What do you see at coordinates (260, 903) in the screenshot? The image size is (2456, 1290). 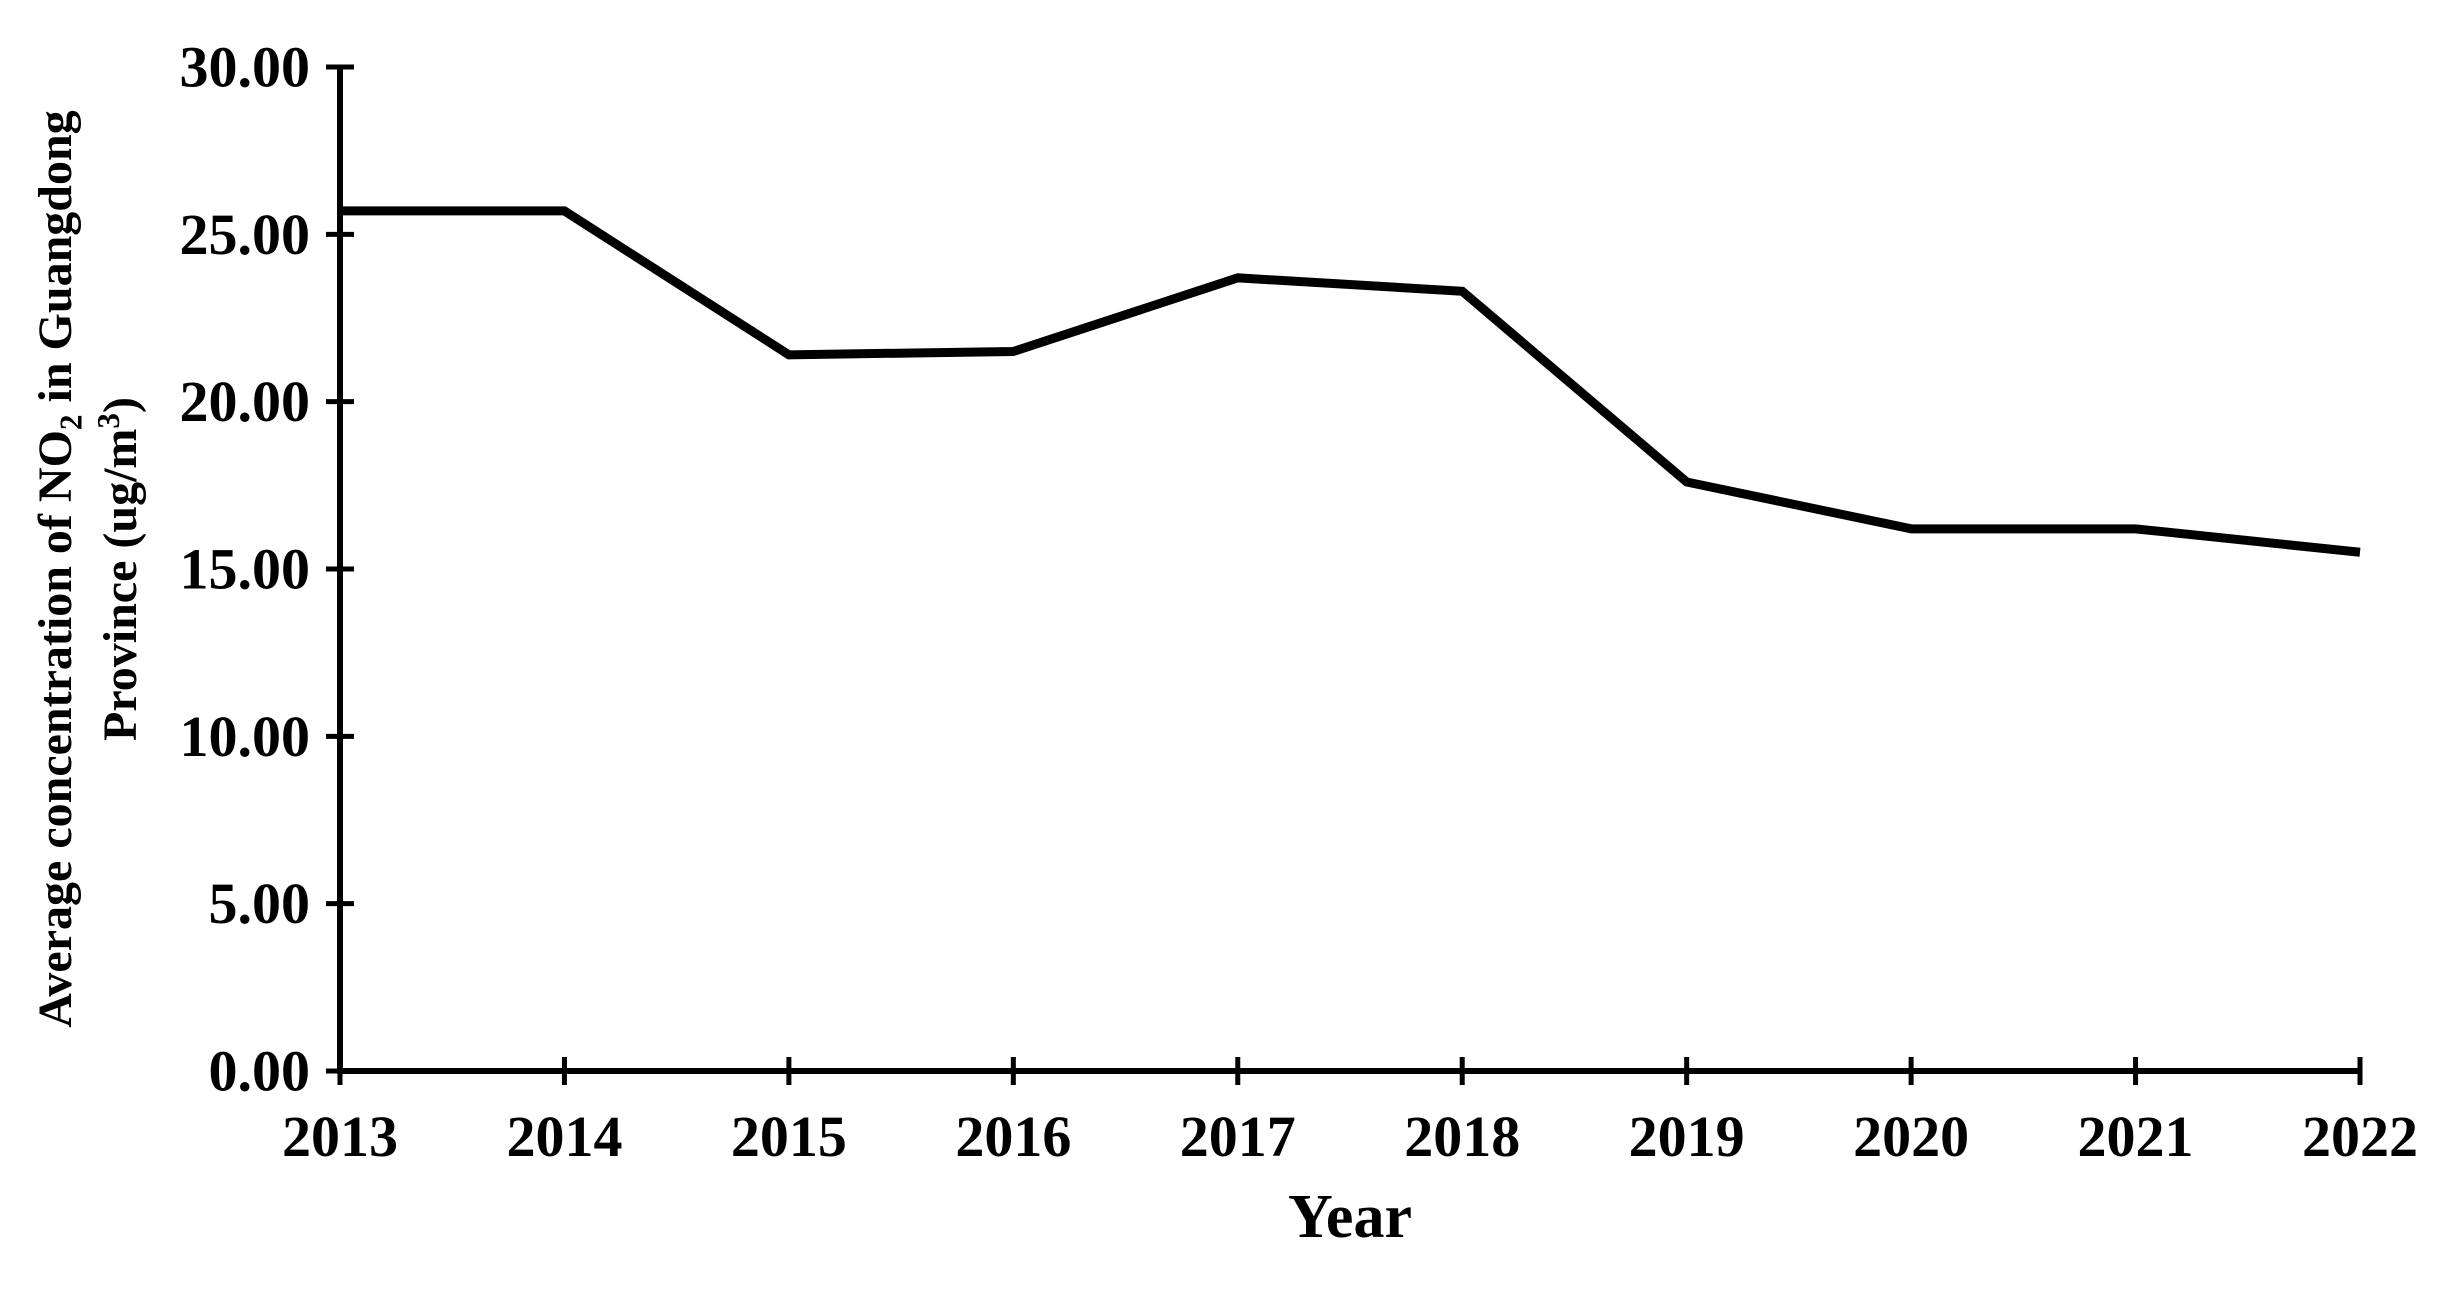 I see `y-tick-label: 5.00` at bounding box center [260, 903].